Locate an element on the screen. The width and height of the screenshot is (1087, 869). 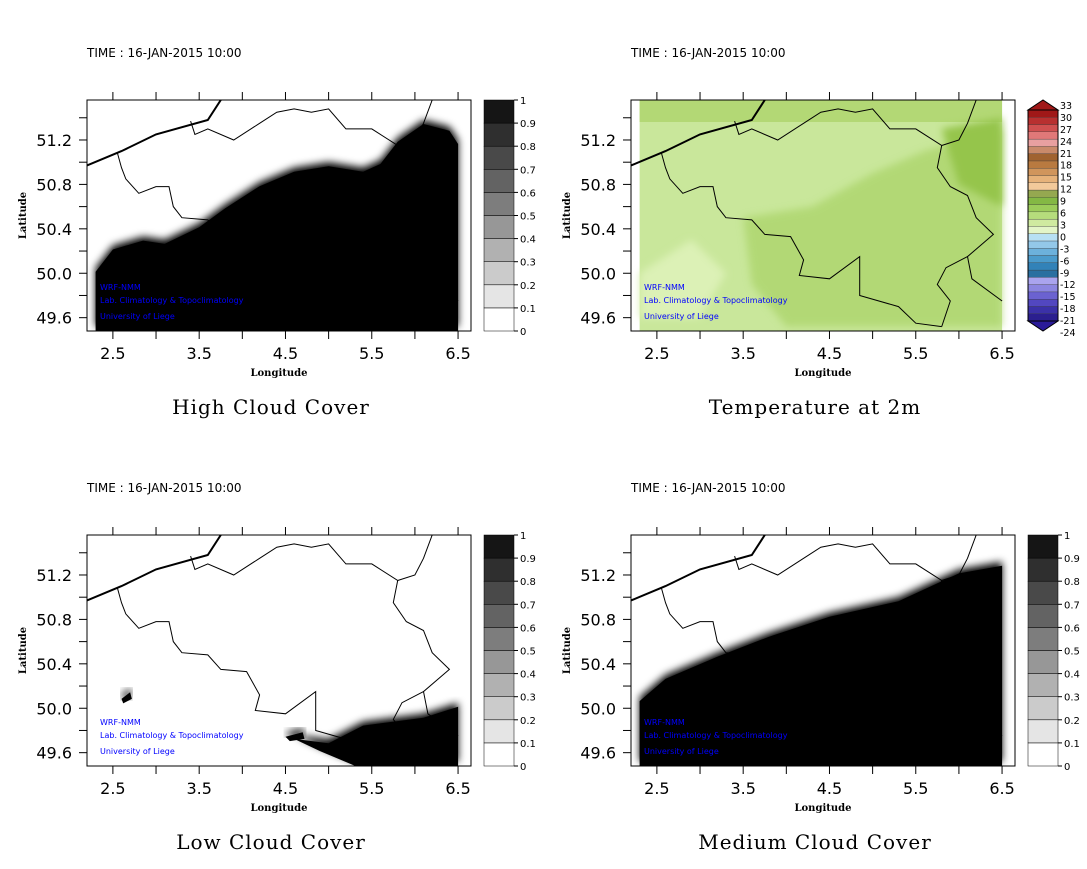
colorbar-label: 0.1 is located at coordinates (528, 744).